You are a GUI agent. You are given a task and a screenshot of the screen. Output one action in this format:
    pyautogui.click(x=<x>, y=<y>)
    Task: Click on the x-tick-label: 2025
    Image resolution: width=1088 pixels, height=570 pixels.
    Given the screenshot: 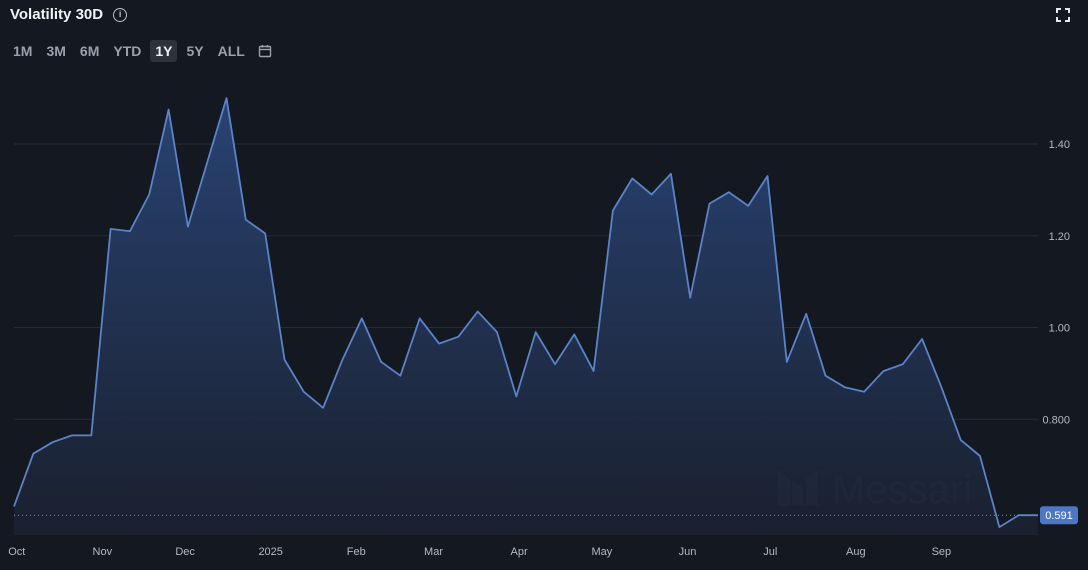 What is the action you would take?
    pyautogui.click(x=270, y=552)
    